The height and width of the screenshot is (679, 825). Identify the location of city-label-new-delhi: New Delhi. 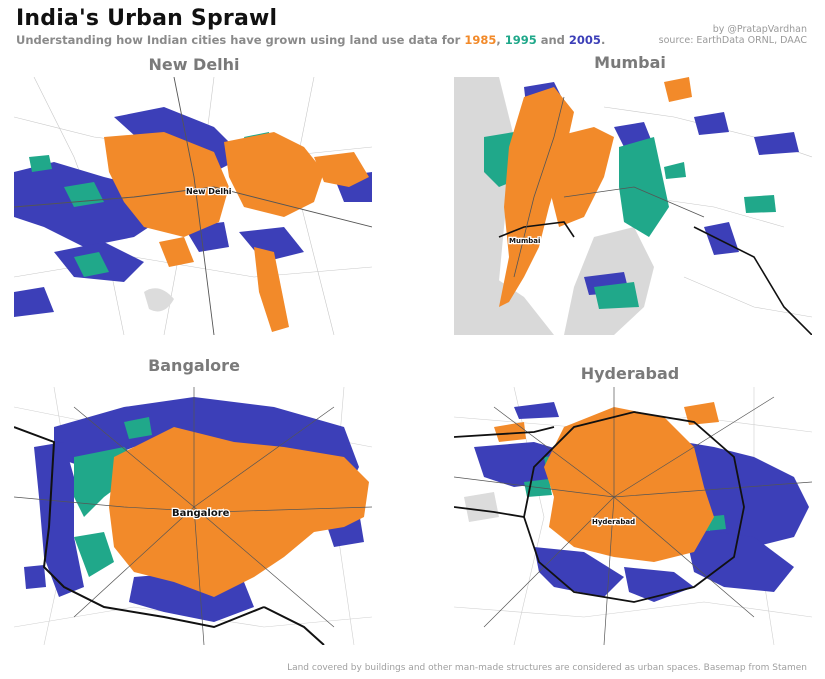
(209, 191).